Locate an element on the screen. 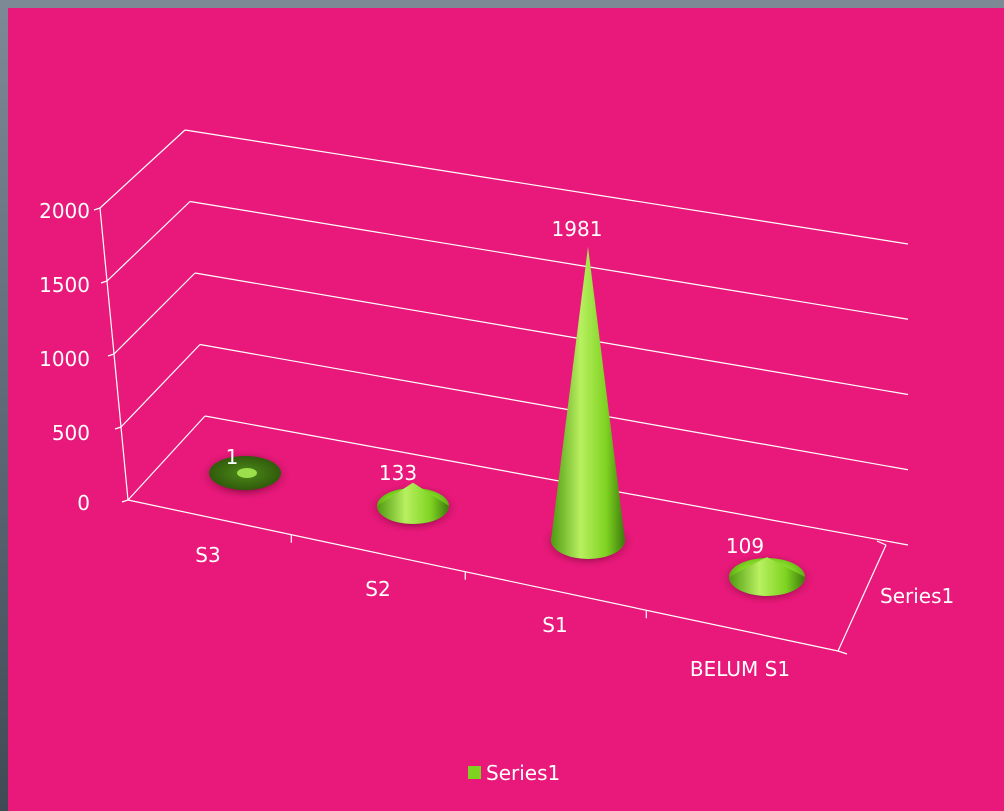 The width and height of the screenshot is (1004, 811). depth-axis-line is located at coordinates (862, 598).